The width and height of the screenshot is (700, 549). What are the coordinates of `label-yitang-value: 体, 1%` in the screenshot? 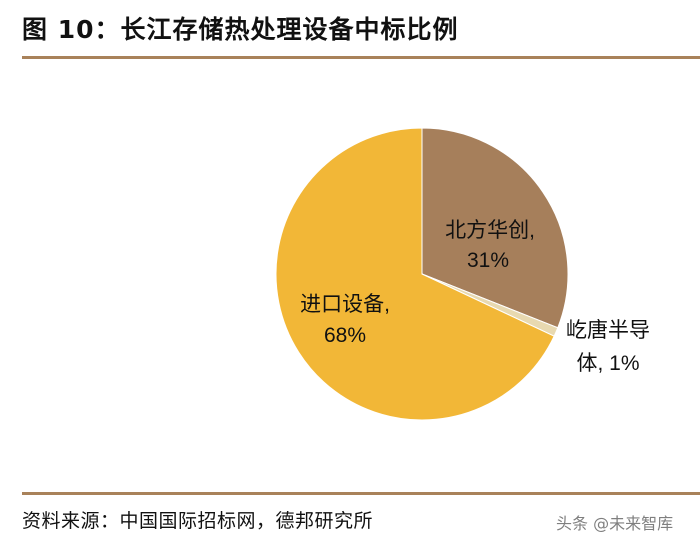 It's located at (607, 363).